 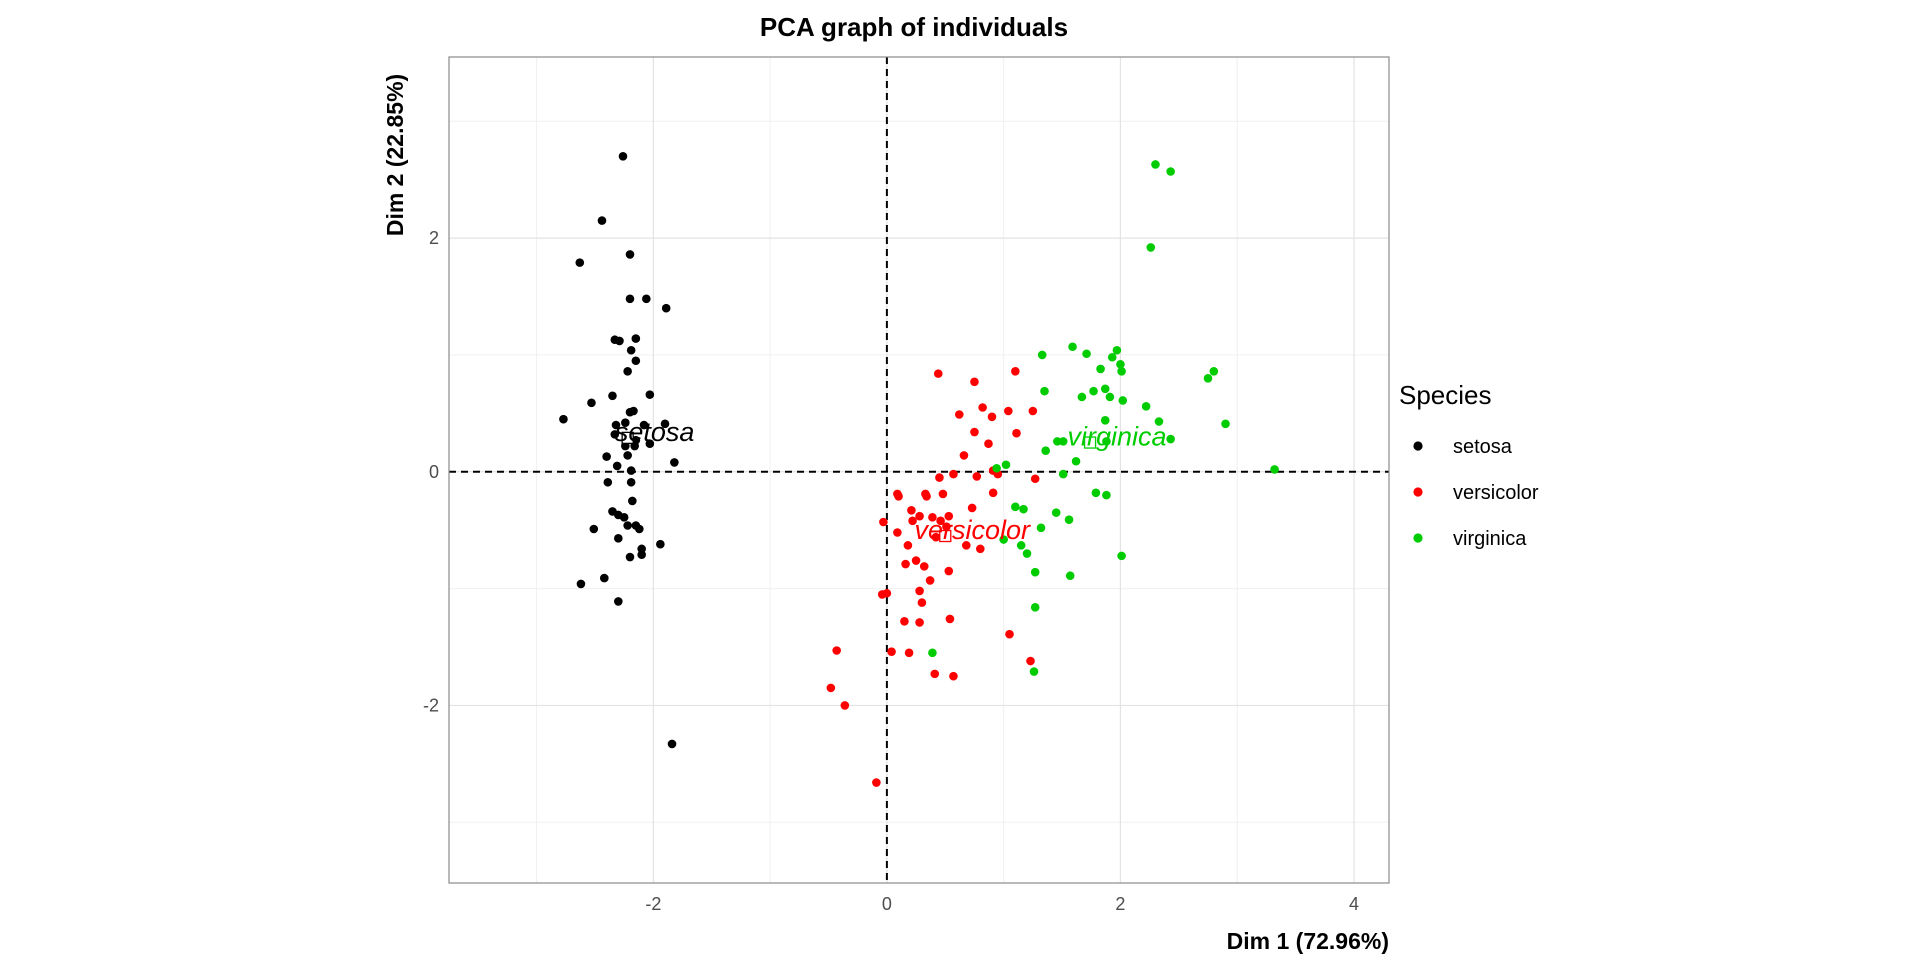 What do you see at coordinates (1445, 395) in the screenshot?
I see `legend-title: Species` at bounding box center [1445, 395].